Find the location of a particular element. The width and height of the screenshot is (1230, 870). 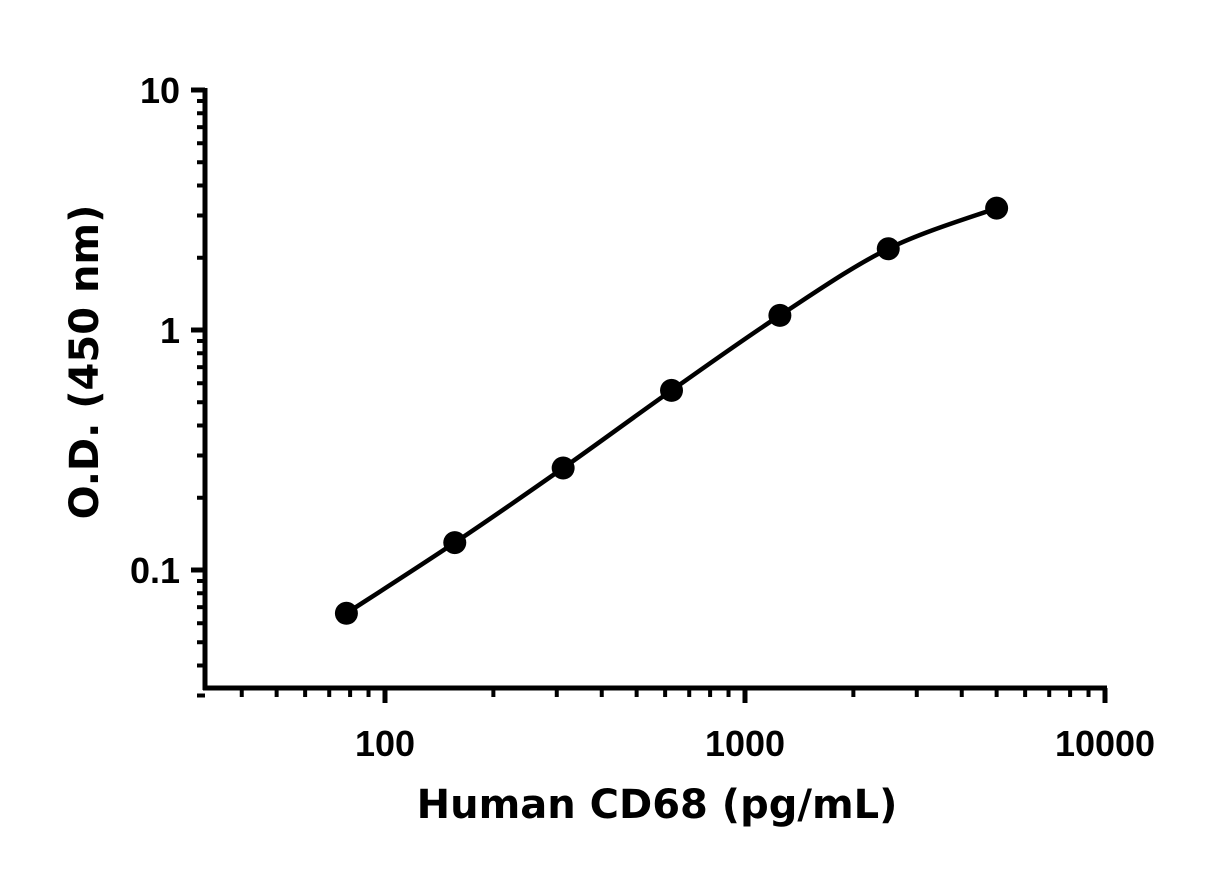

x-axis-title: Human CD68 (pg/mL) is located at coordinates (657, 805).